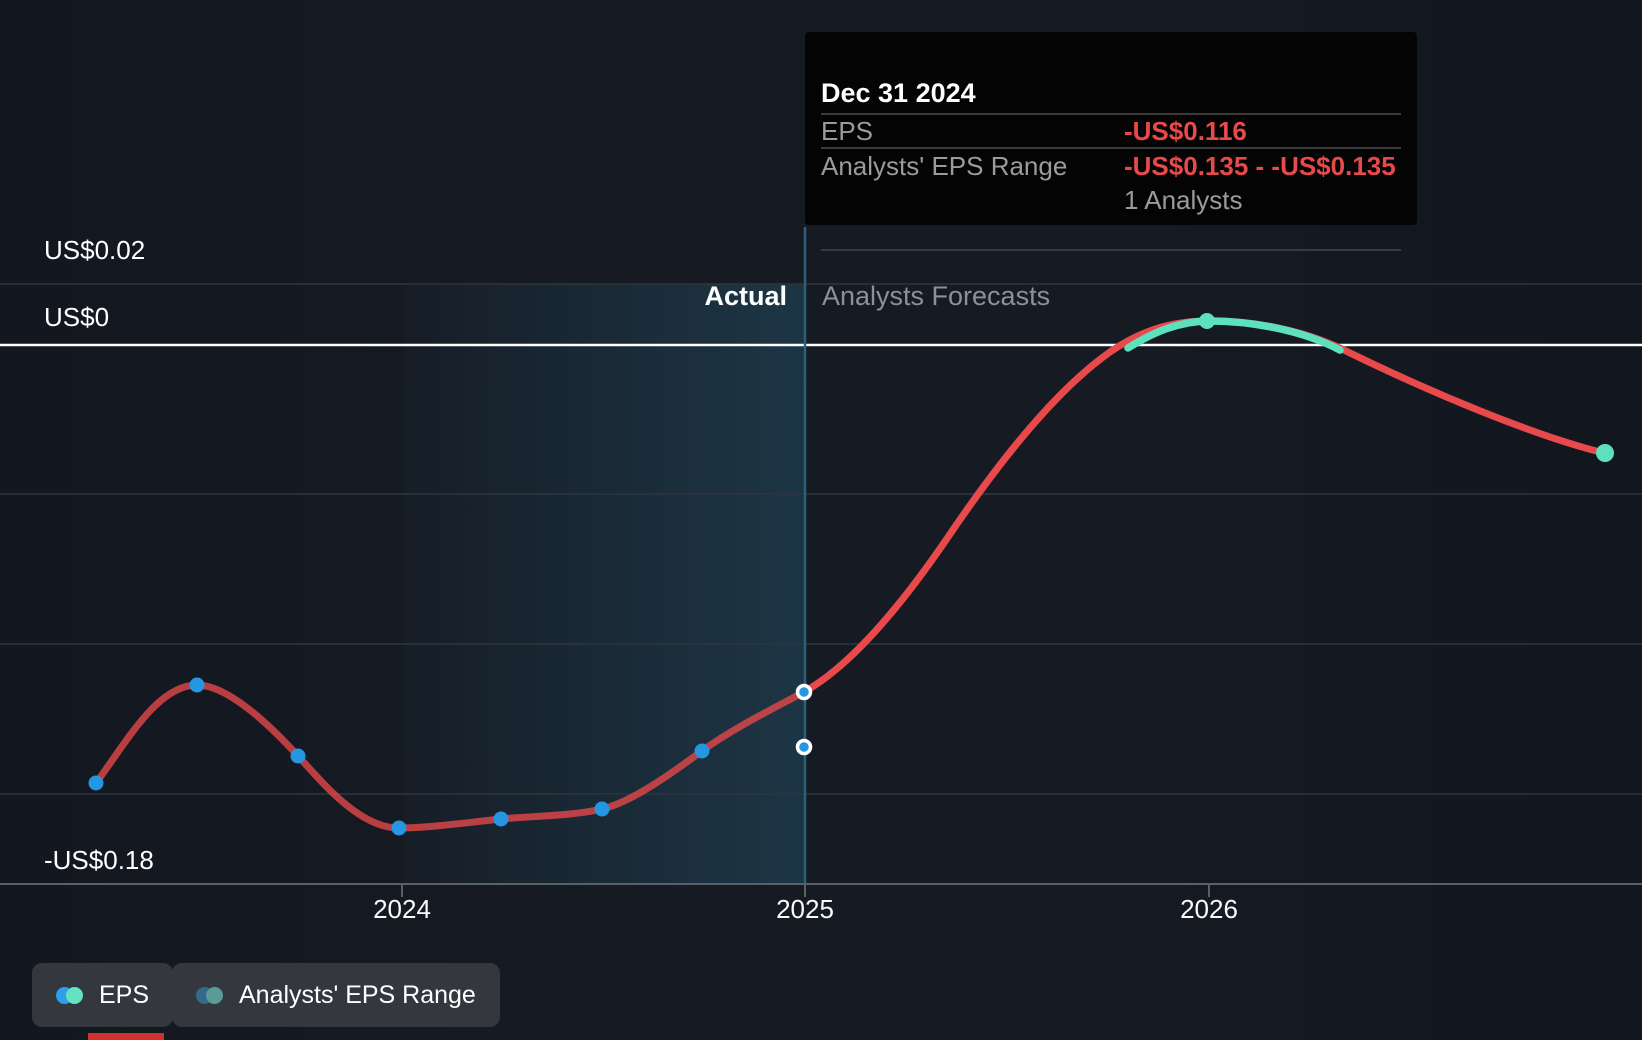  I want to click on y-axis-label-zero: US$0, so click(77, 317).